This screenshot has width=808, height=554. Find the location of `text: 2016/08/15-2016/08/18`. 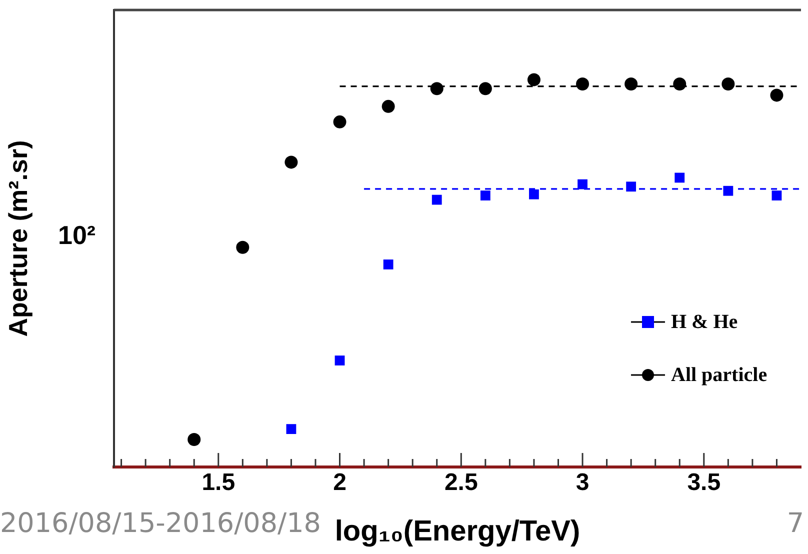

text: 2016/08/15-2016/08/18 is located at coordinates (160, 523).